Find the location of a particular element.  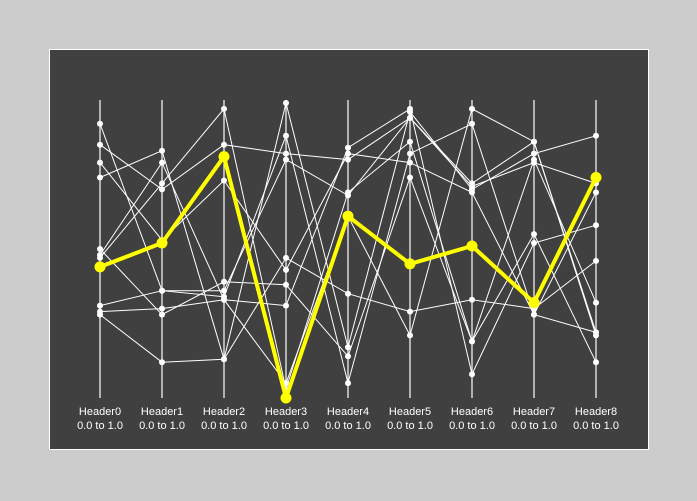

axis-label-header0: Header0 is located at coordinates (100, 412).